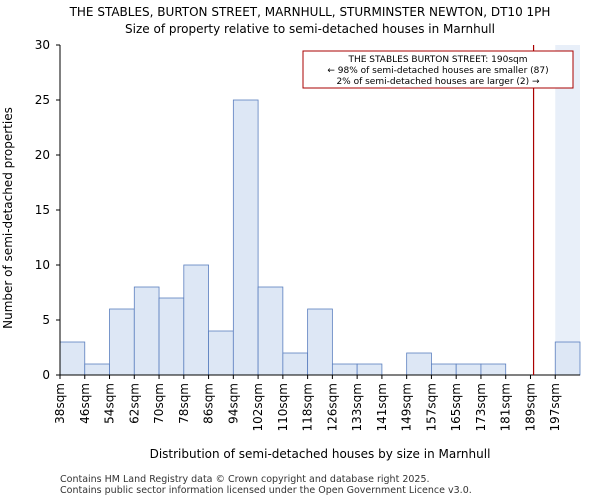 Image resolution: width=600 pixels, height=500 pixels. What do you see at coordinates (357, 407) in the screenshot?
I see `x-tick-label: 133sqm` at bounding box center [357, 407].